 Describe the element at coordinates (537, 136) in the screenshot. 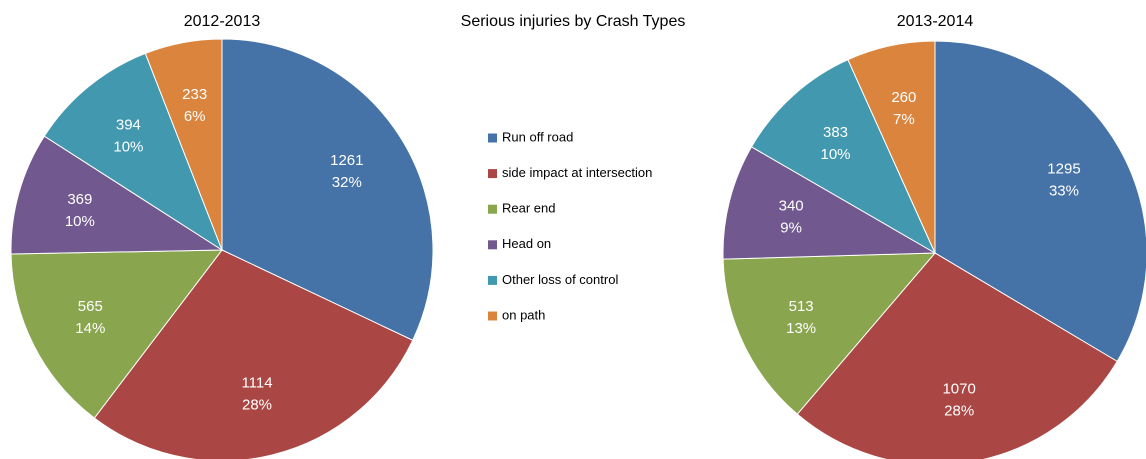

I see `legend-label: Run off road` at that location.